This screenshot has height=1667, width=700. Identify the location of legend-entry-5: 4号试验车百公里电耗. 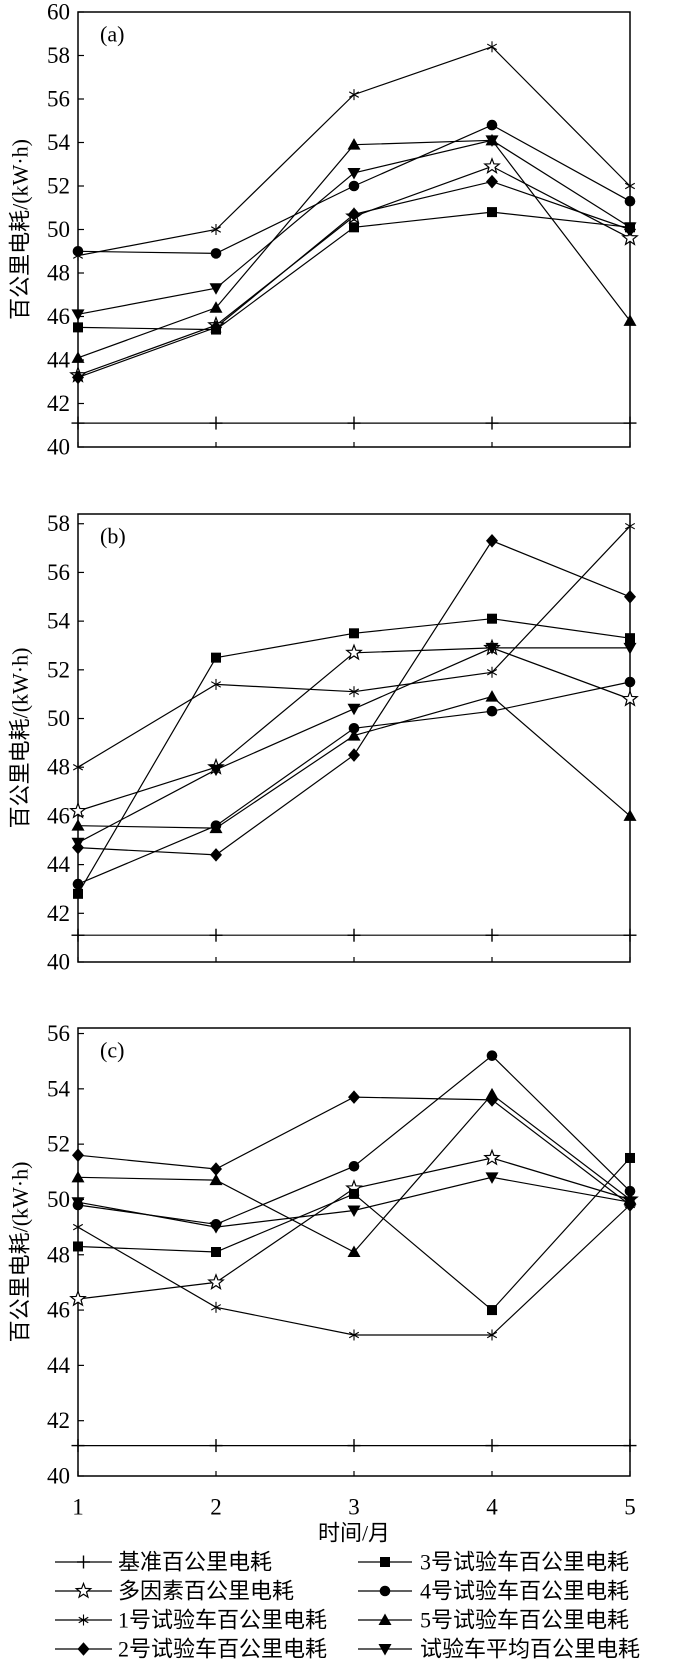
(493, 1591).